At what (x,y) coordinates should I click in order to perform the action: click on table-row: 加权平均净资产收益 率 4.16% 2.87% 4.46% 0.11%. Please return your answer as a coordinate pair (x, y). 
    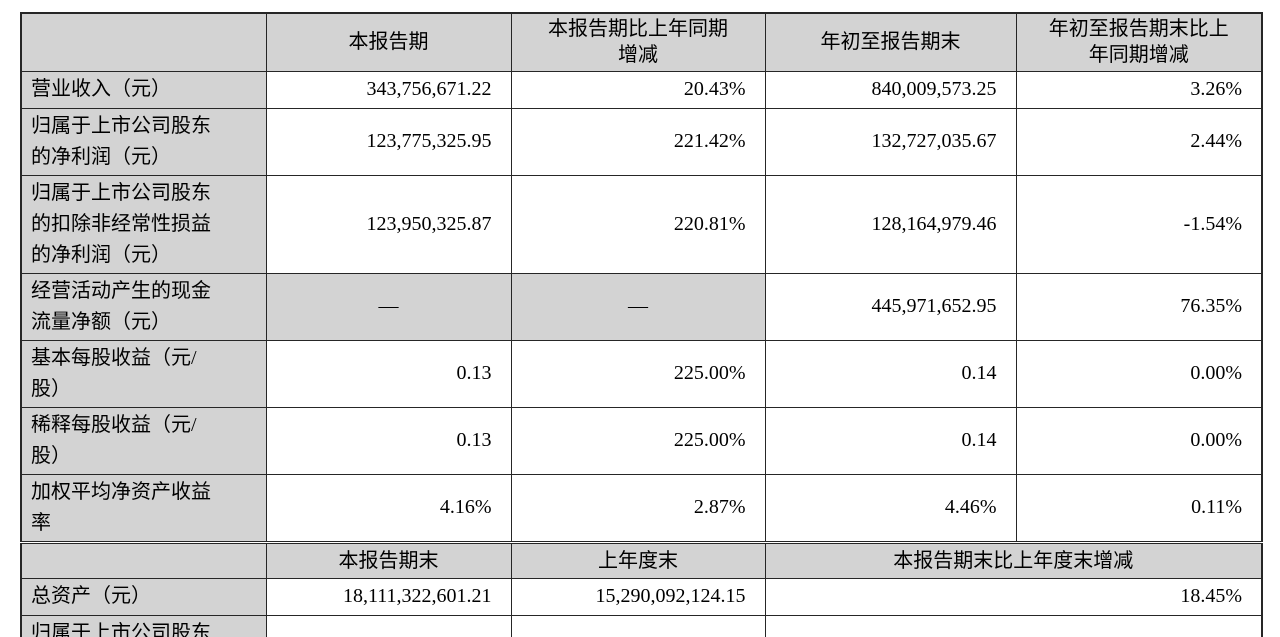
    Looking at the image, I should click on (641, 508).